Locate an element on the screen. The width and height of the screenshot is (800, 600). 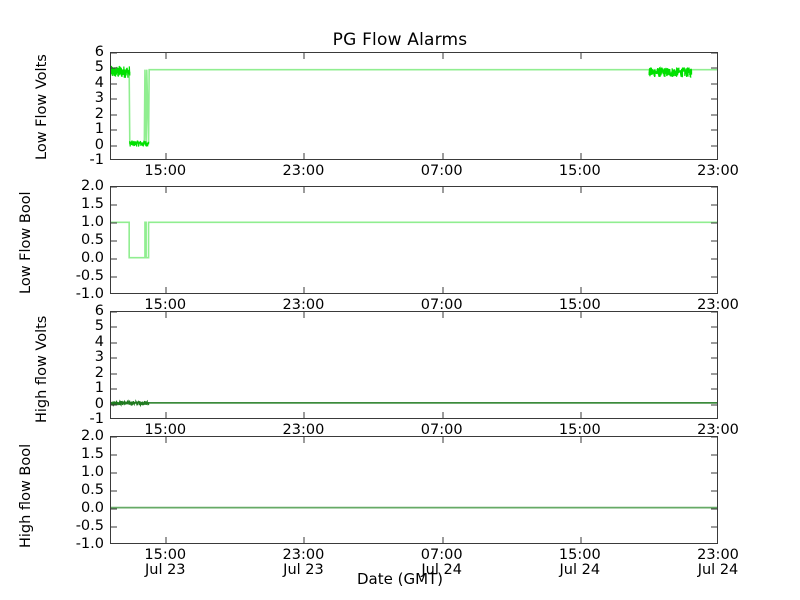
x-axis-label: Date (GMT) is located at coordinates (400, 579).